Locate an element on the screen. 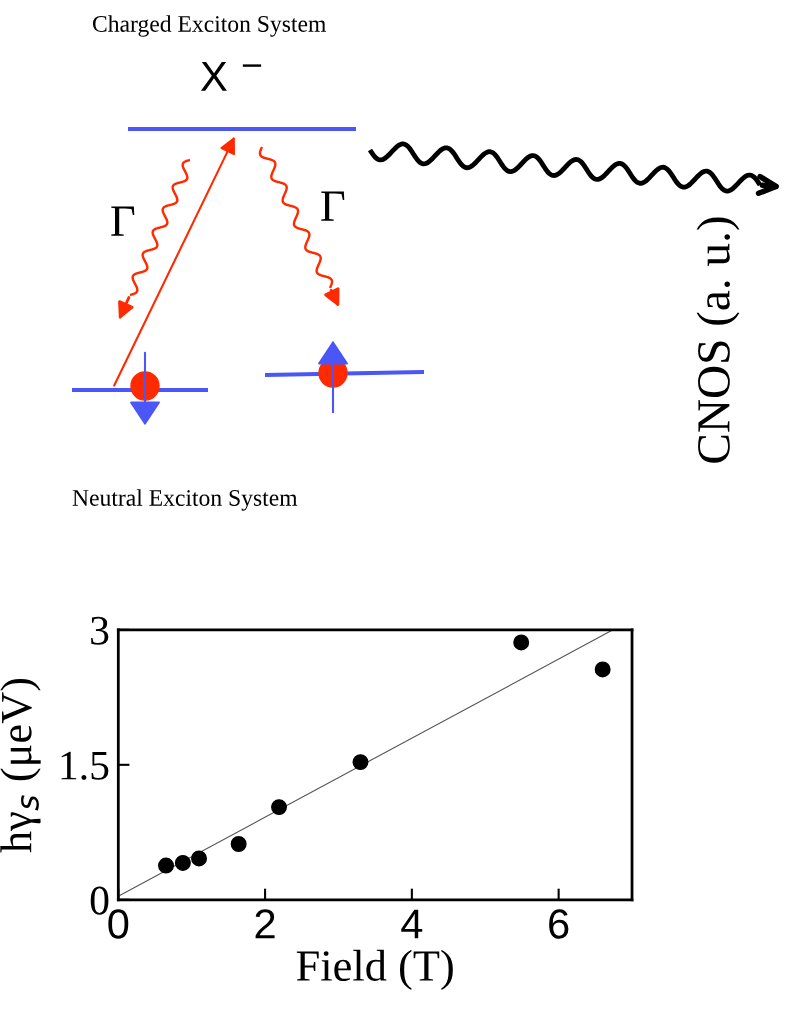  text: X $^{−}$ is located at coordinates (231, 76).